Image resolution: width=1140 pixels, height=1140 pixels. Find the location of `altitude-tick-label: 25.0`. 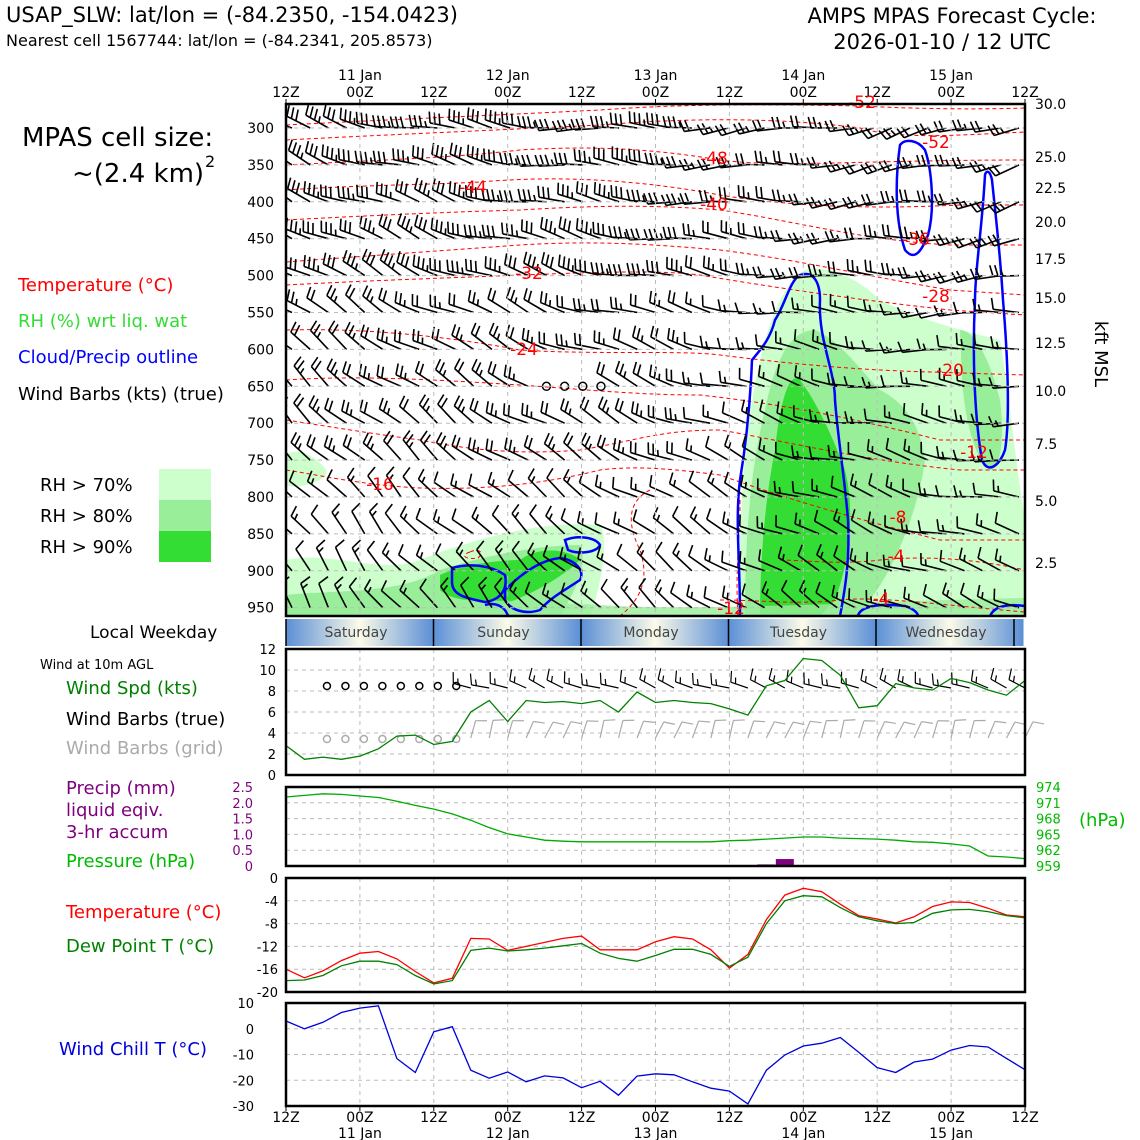

altitude-tick-label: 25.0 is located at coordinates (1050, 158).